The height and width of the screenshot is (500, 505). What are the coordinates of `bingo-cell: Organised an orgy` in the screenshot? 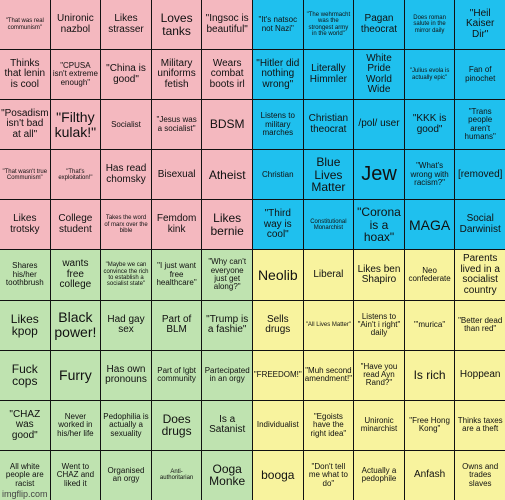 It's located at (126, 475).